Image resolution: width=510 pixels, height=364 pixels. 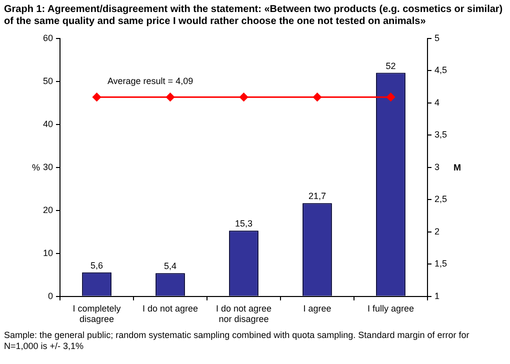 What do you see at coordinates (237, 341) in the screenshot?
I see `text: Sample: the general public; random systematic sampling combined with quota sampling. Standard margin of error for N=1,000 is +/- 3,1%` at bounding box center [237, 341].